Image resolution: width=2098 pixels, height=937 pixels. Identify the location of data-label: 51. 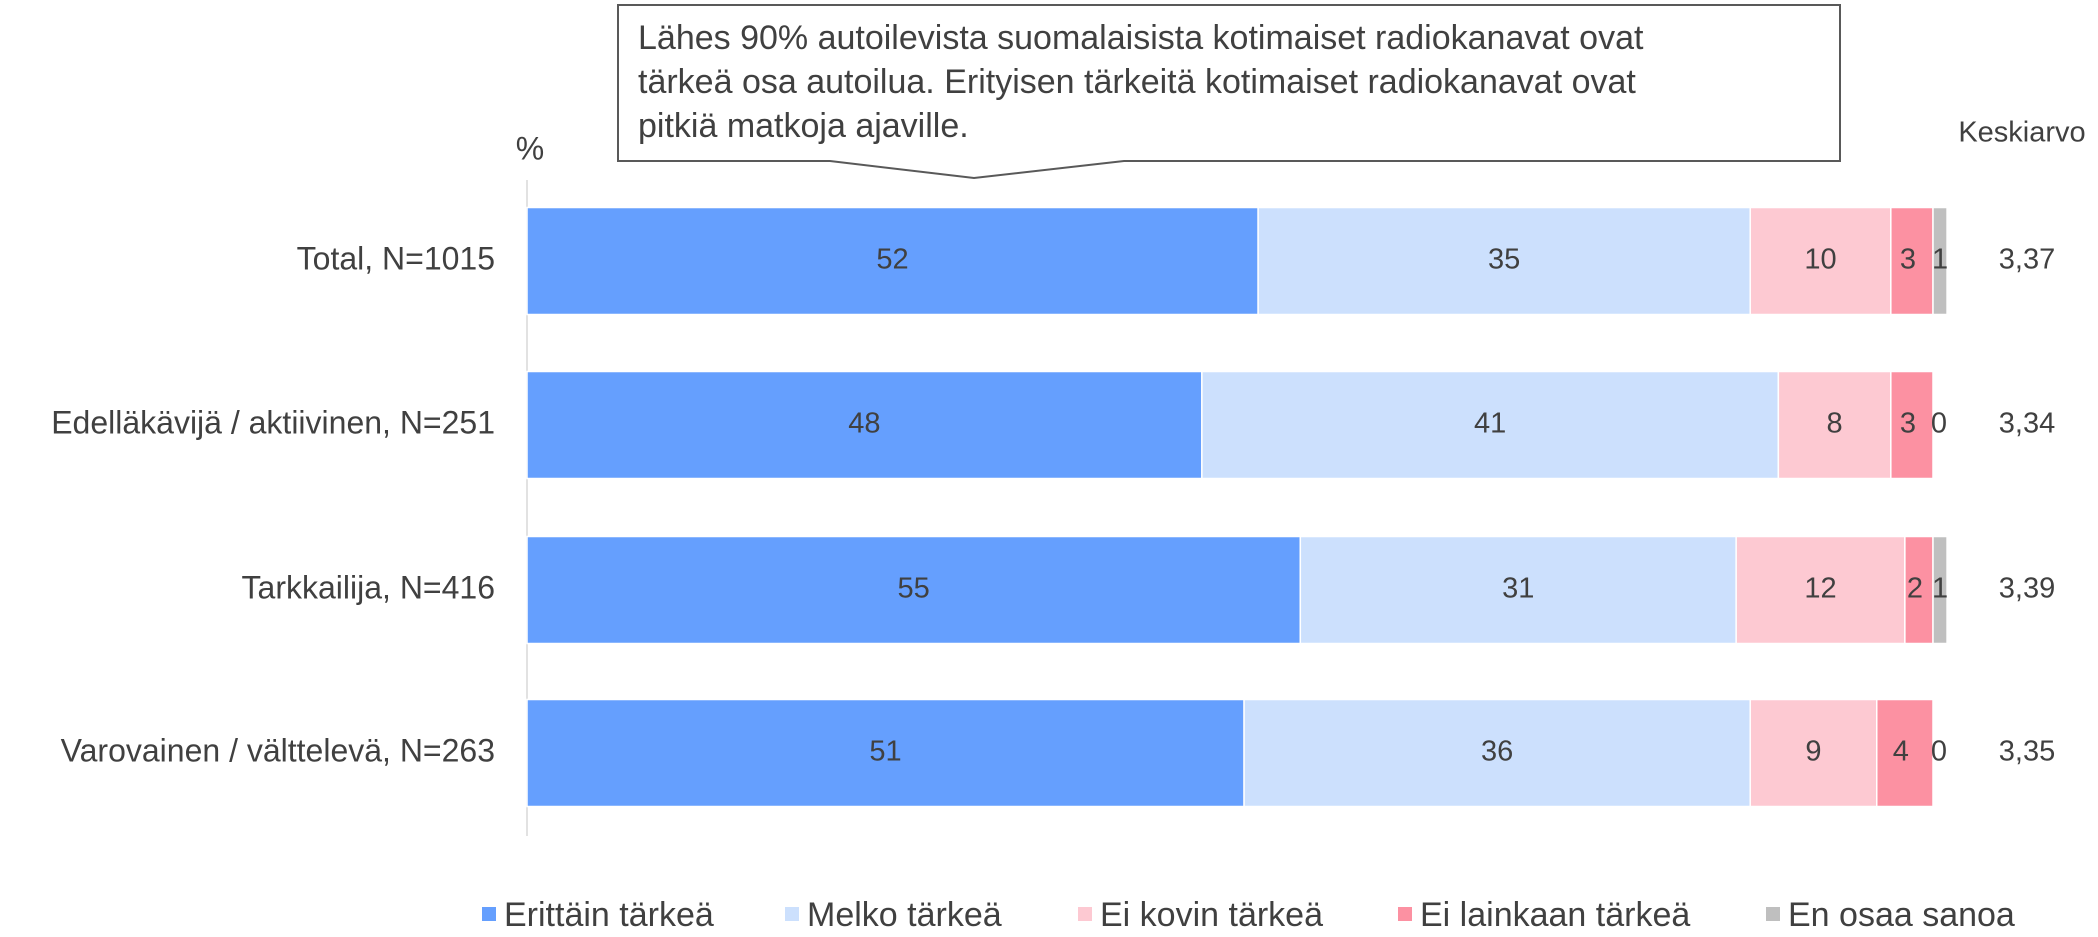
(885, 752).